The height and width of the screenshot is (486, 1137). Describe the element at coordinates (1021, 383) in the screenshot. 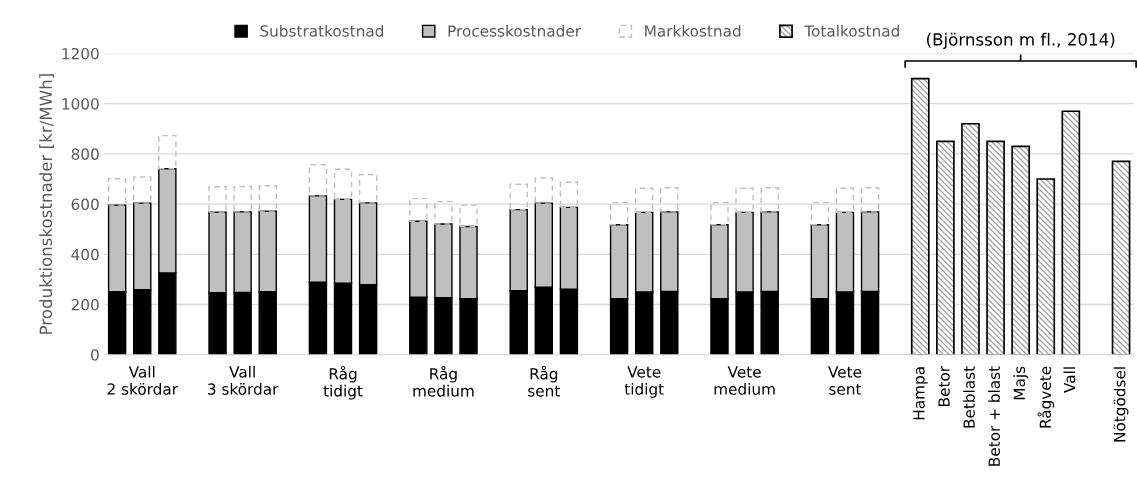

I see `x-tick-label: Majs` at that location.